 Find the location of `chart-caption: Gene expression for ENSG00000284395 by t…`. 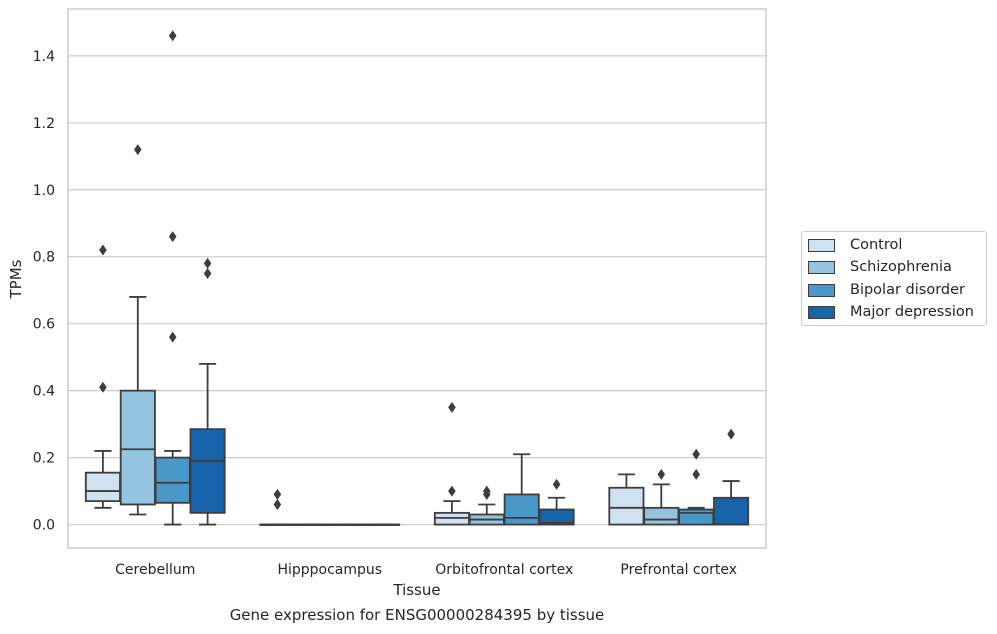

chart-caption: Gene expression for ENSG00000284395 by t… is located at coordinates (417, 615).